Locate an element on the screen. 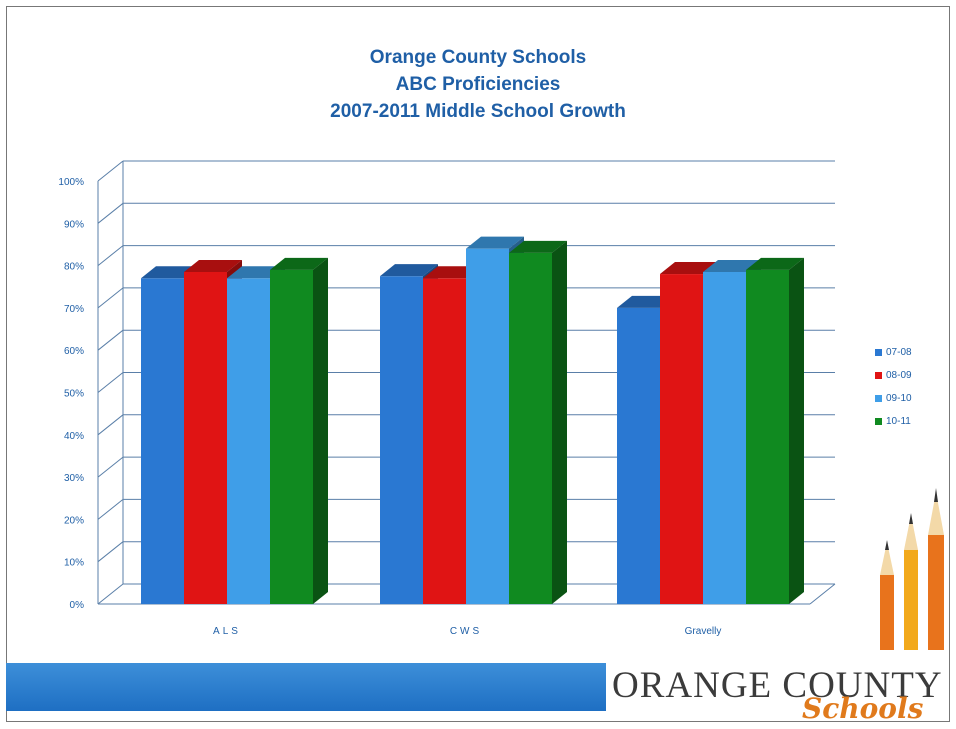 This screenshot has width=956, height=729. chart-title-line-2: ABC Proficiencies is located at coordinates (478, 84).